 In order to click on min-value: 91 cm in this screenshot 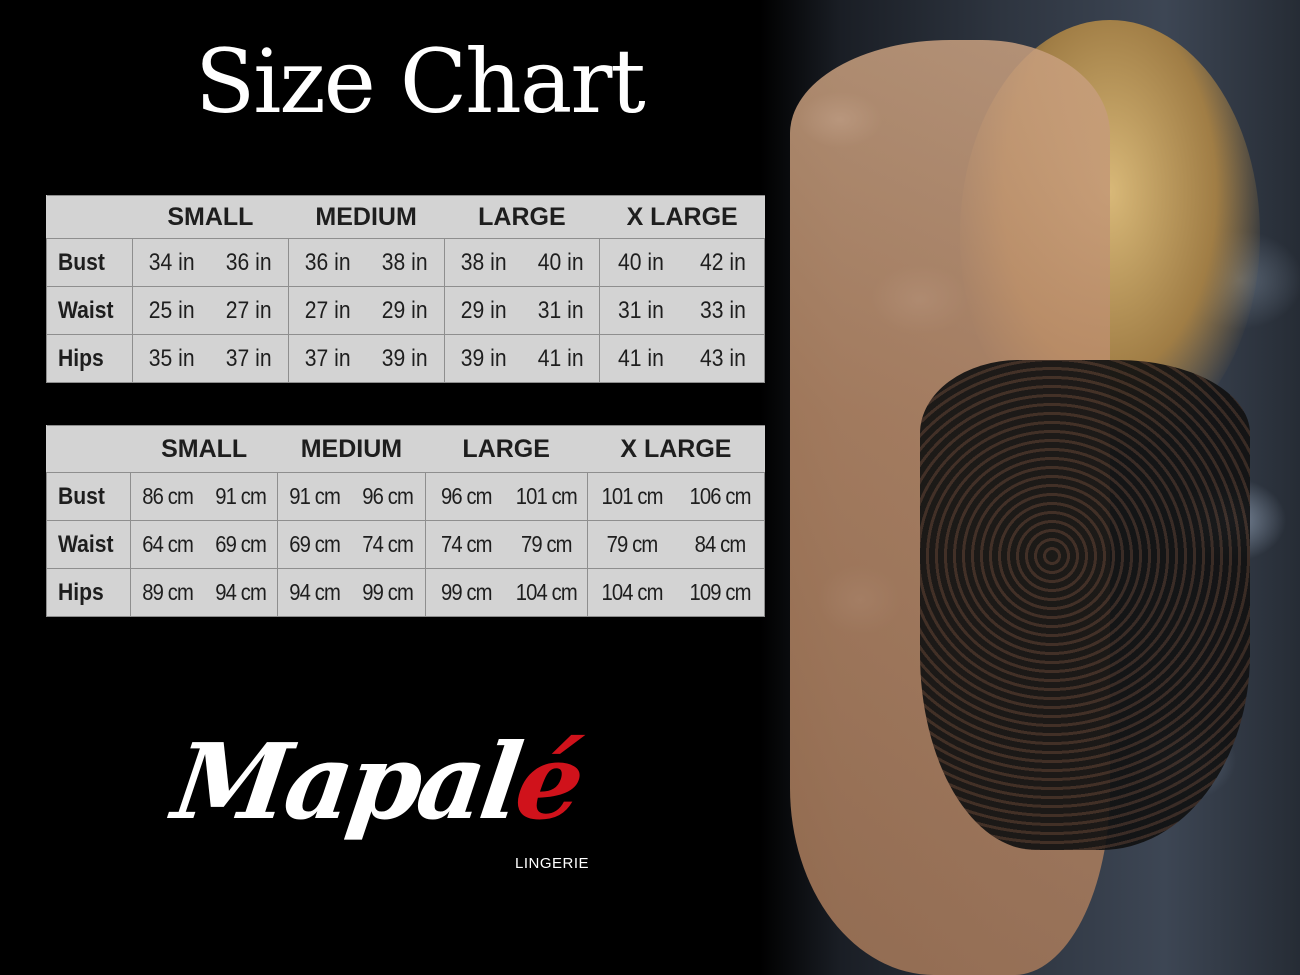, I will do `click(315, 496)`.